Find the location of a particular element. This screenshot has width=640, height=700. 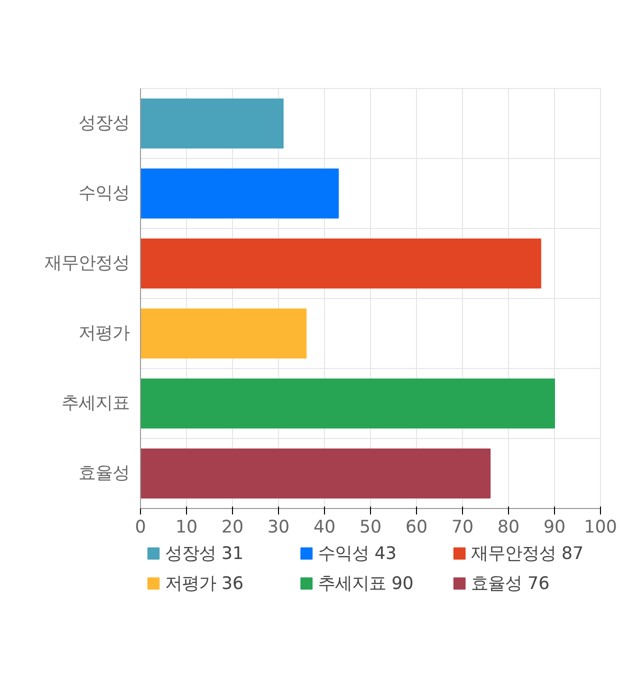

x-tick-label: 10 is located at coordinates (186, 528).